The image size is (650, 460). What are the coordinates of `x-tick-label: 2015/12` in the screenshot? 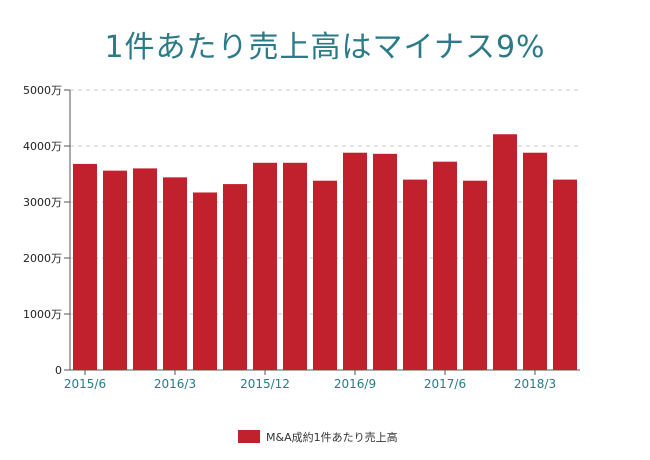 It's located at (265, 384).